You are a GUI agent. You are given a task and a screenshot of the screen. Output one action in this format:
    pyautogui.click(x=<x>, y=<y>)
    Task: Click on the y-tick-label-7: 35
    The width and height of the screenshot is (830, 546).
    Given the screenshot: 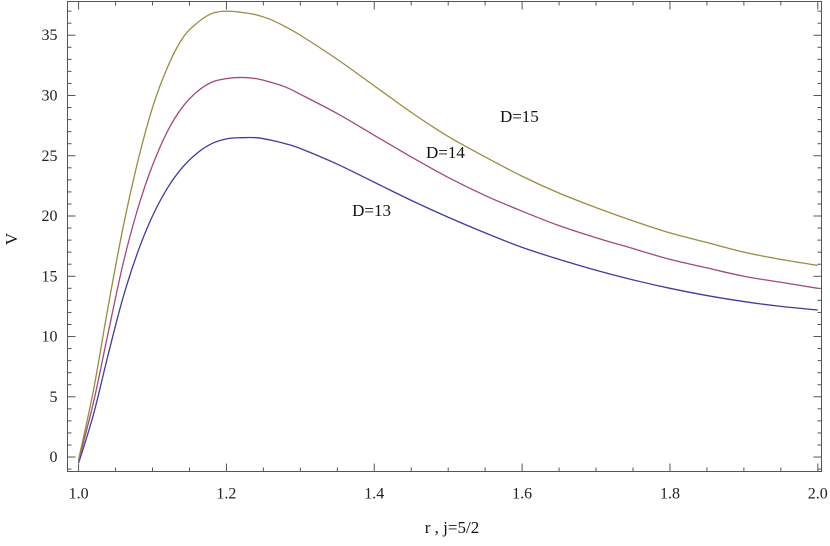 What is the action you would take?
    pyautogui.click(x=50, y=35)
    